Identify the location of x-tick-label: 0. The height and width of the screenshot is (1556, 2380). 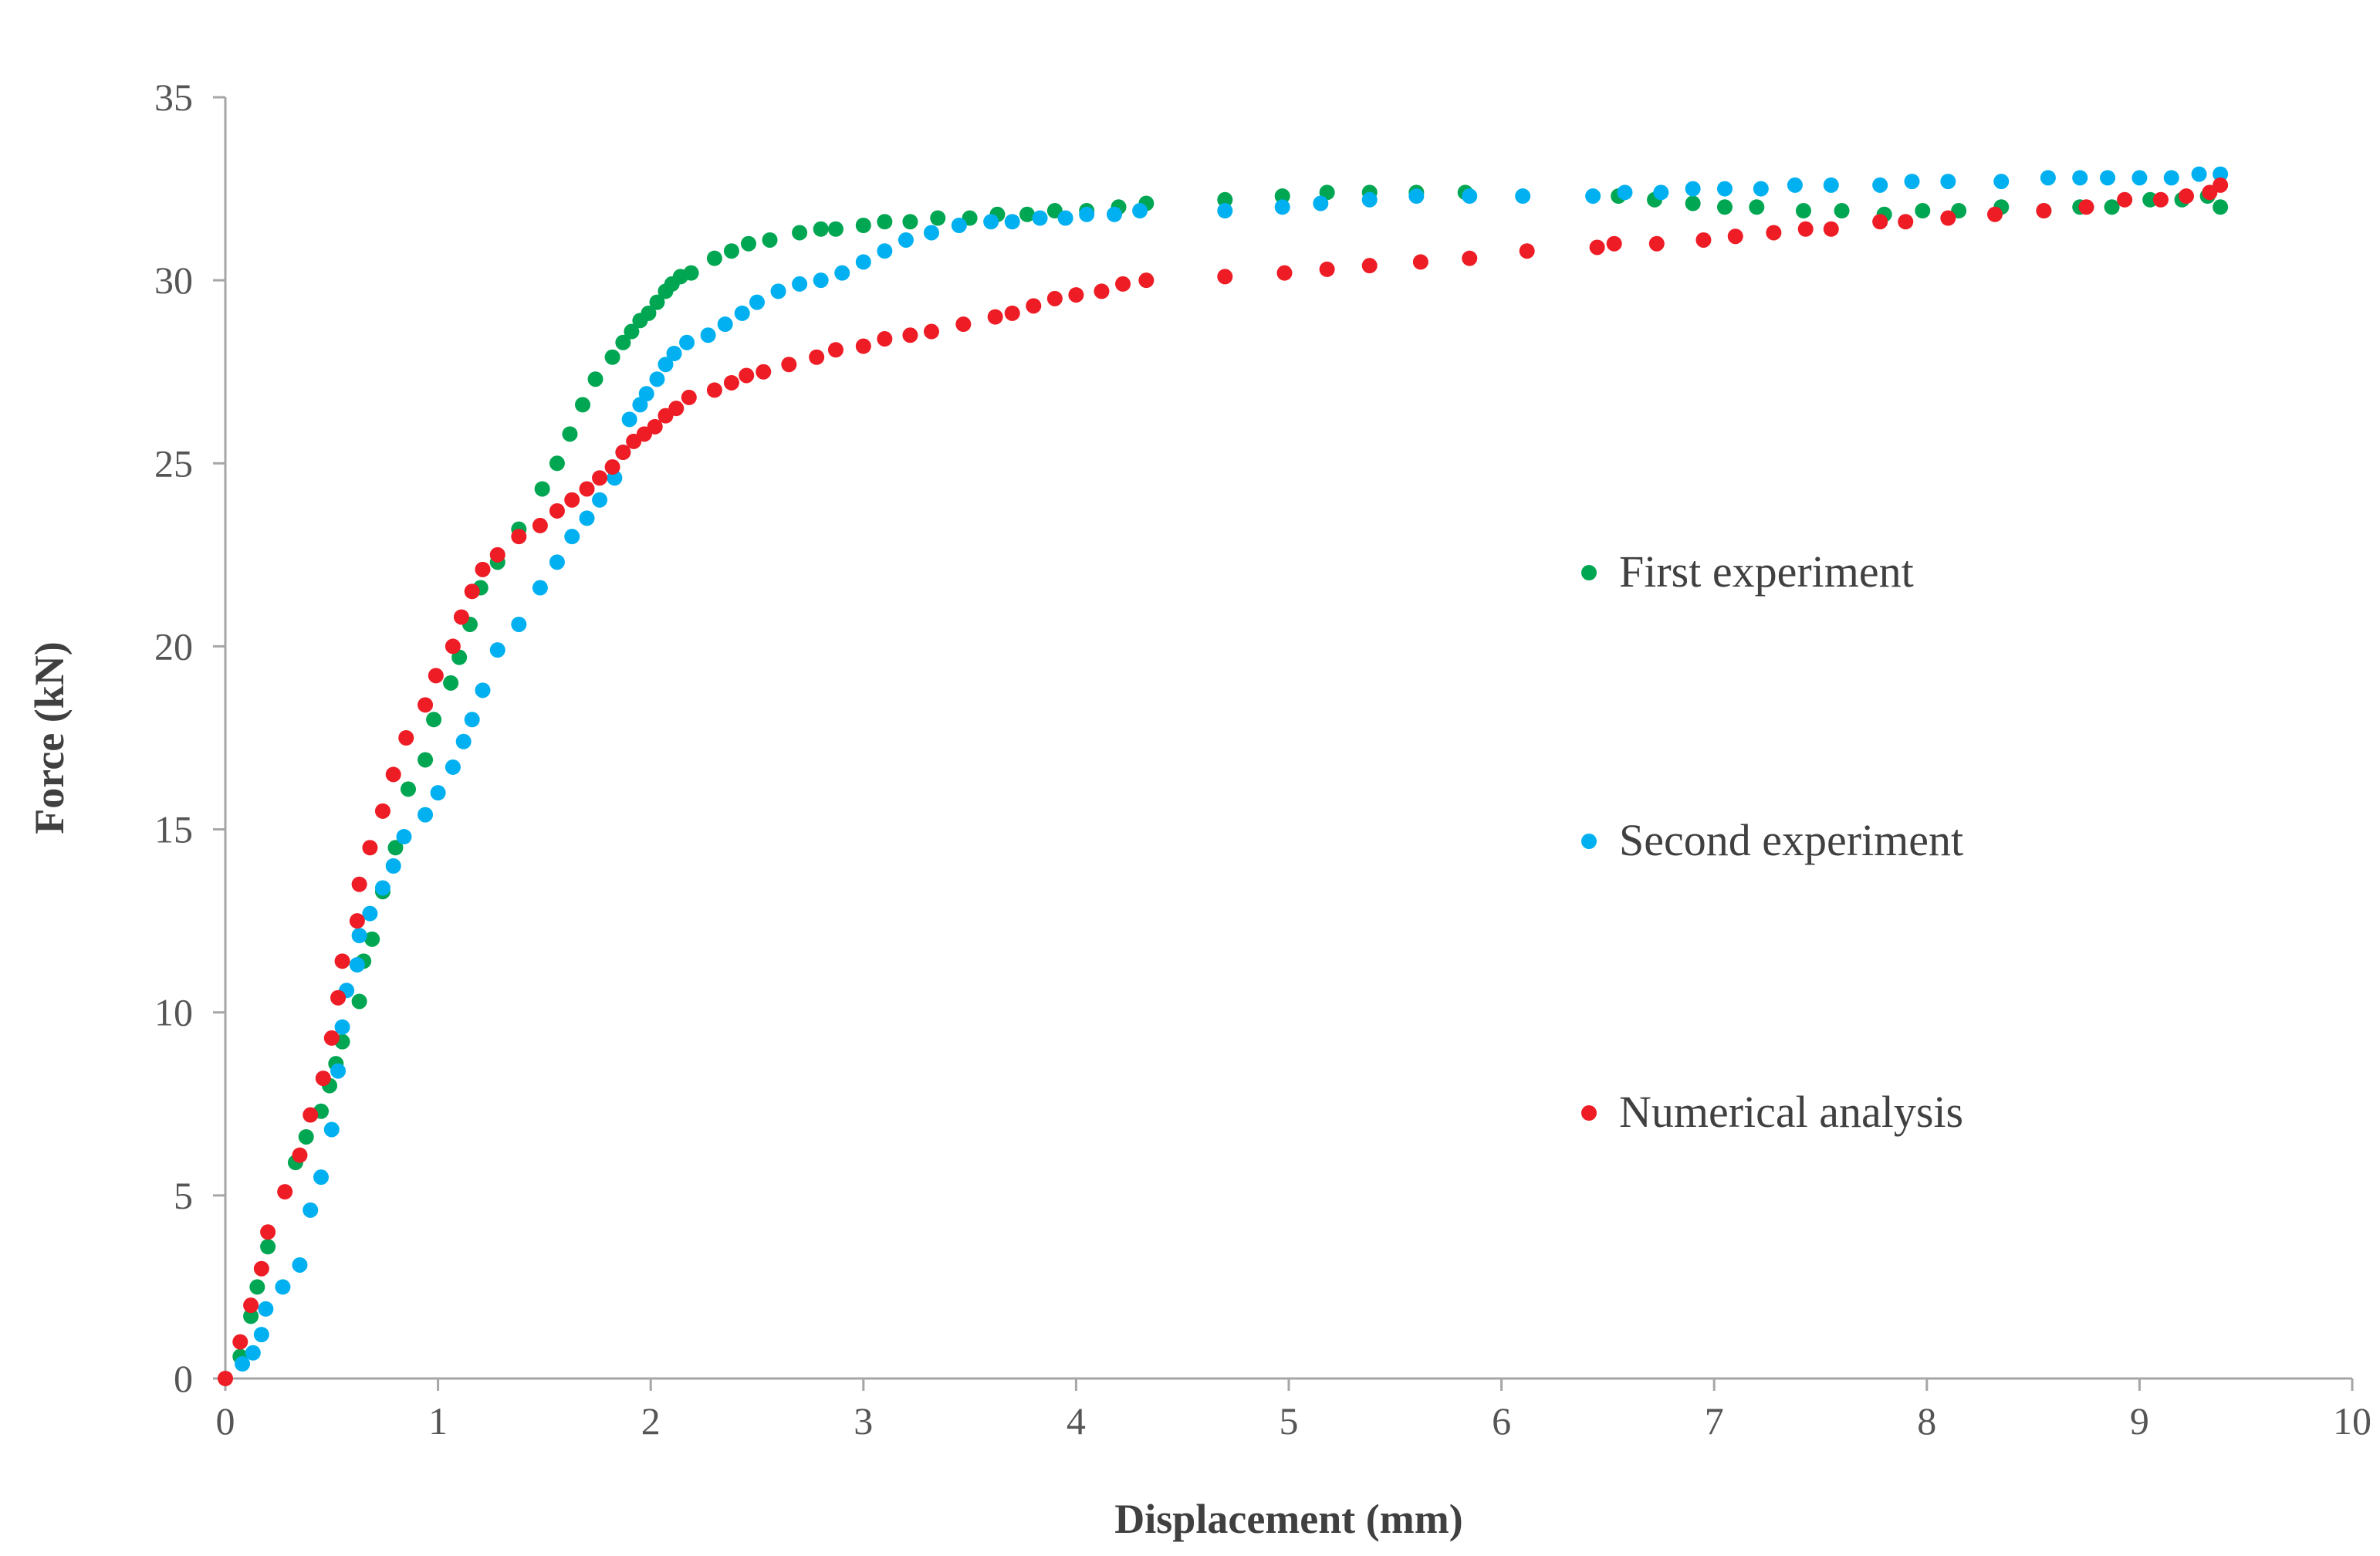
(226, 1421).